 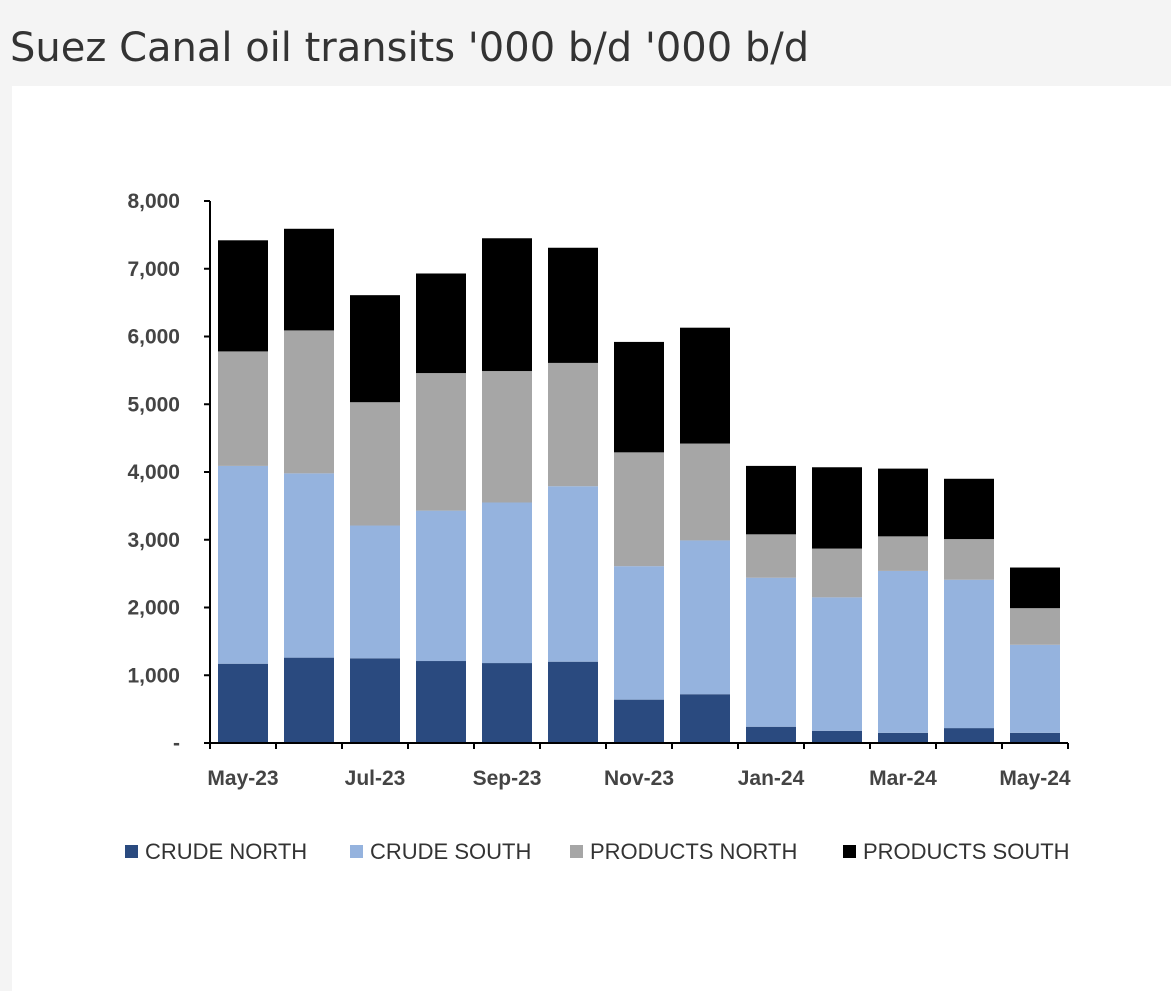 What do you see at coordinates (153, 404) in the screenshot?
I see `y-tick-label: 5,000` at bounding box center [153, 404].